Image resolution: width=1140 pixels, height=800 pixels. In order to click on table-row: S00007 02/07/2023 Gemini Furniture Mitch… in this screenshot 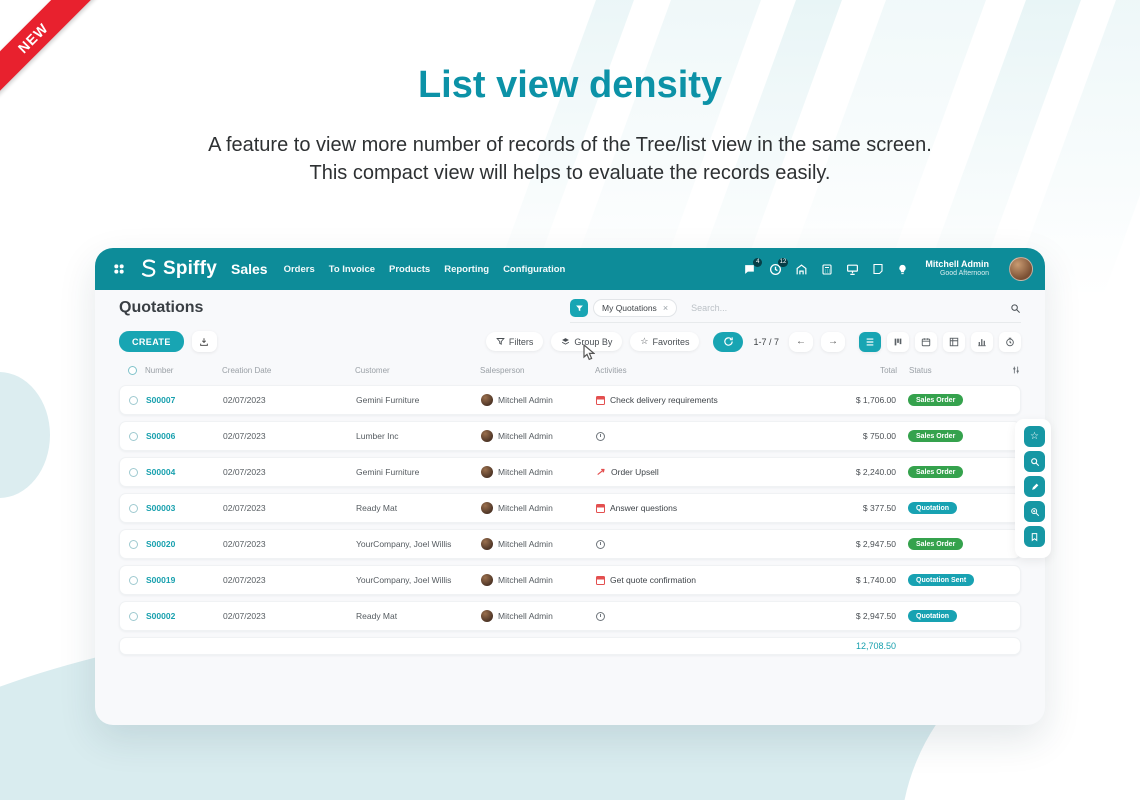, I will do `click(570, 400)`.